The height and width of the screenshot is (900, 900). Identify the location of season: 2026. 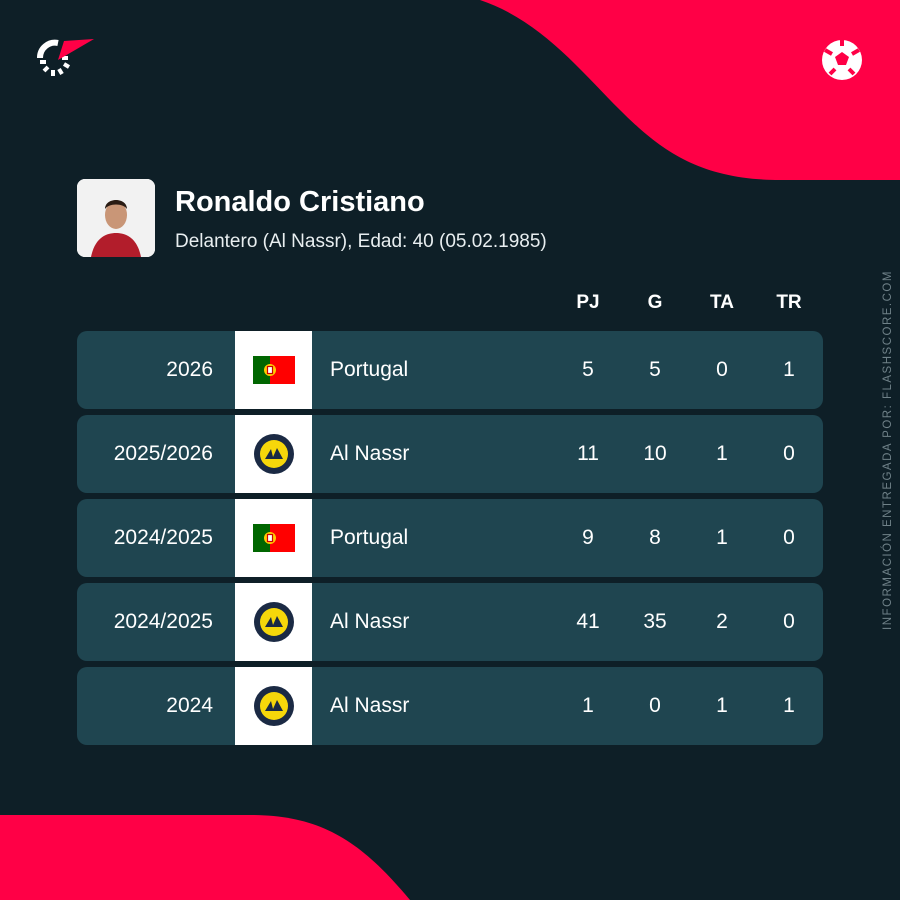
(189, 369).